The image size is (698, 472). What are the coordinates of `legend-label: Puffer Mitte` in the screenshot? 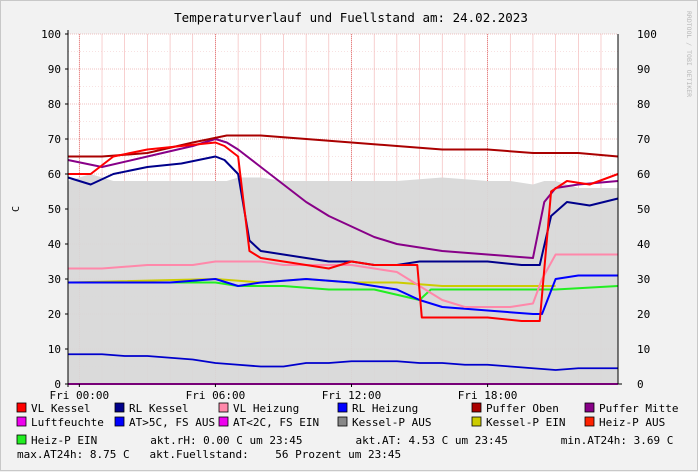 It's located at (638, 408).